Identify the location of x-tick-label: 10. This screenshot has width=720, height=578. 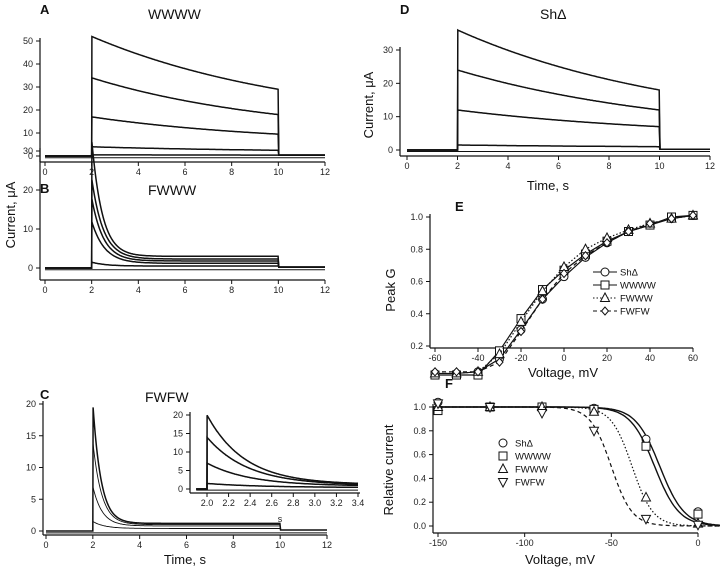
(659, 166).